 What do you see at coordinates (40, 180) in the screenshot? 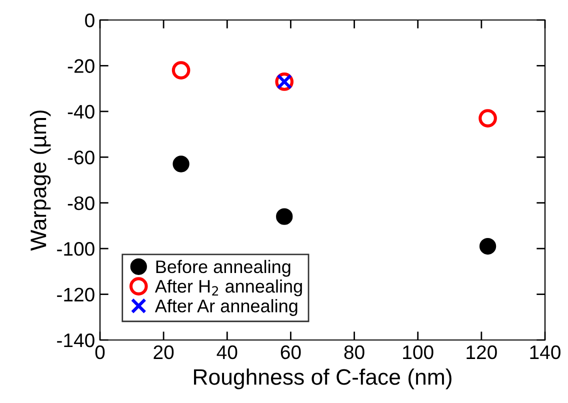
I see `y-axis-title: Warpage (µm)` at bounding box center [40, 180].